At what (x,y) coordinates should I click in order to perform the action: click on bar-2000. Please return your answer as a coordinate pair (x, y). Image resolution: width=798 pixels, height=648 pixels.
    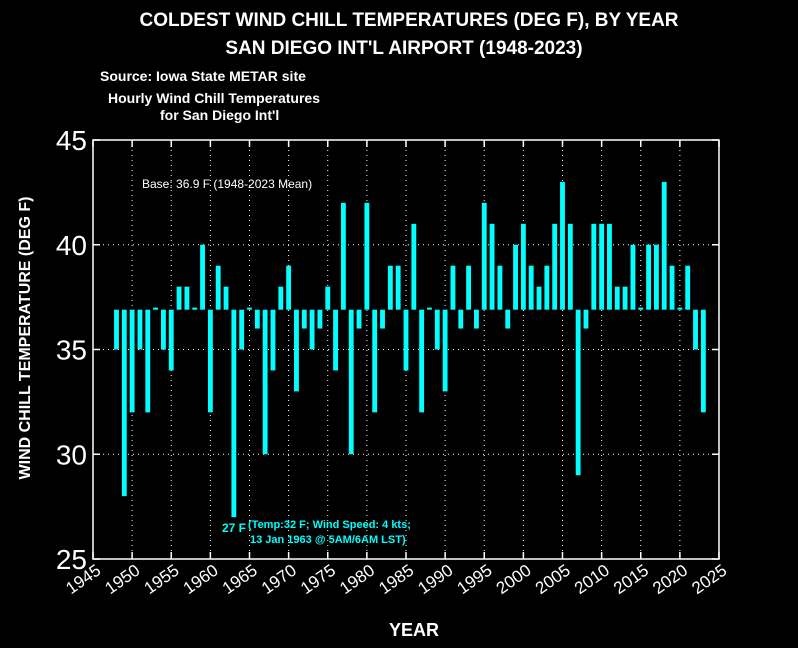
    Looking at the image, I should click on (523, 266).